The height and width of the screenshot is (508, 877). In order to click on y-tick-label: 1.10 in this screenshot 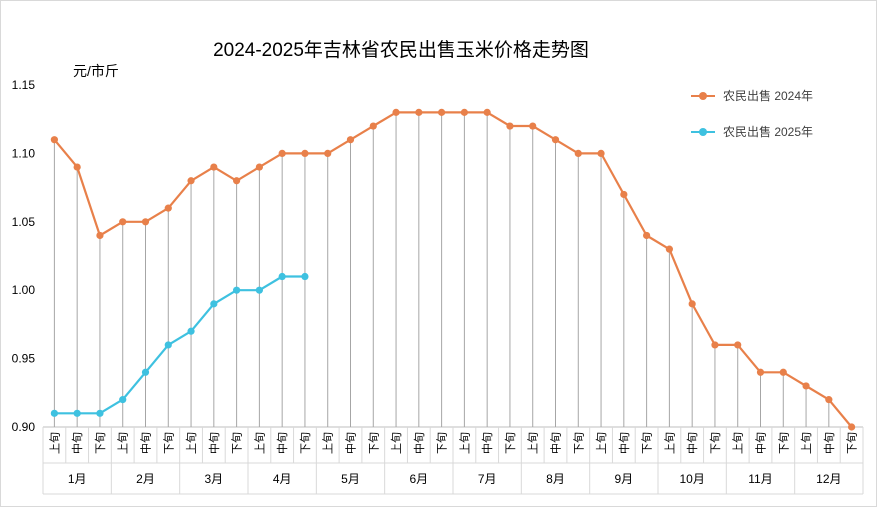, I will do `click(24, 153)`.